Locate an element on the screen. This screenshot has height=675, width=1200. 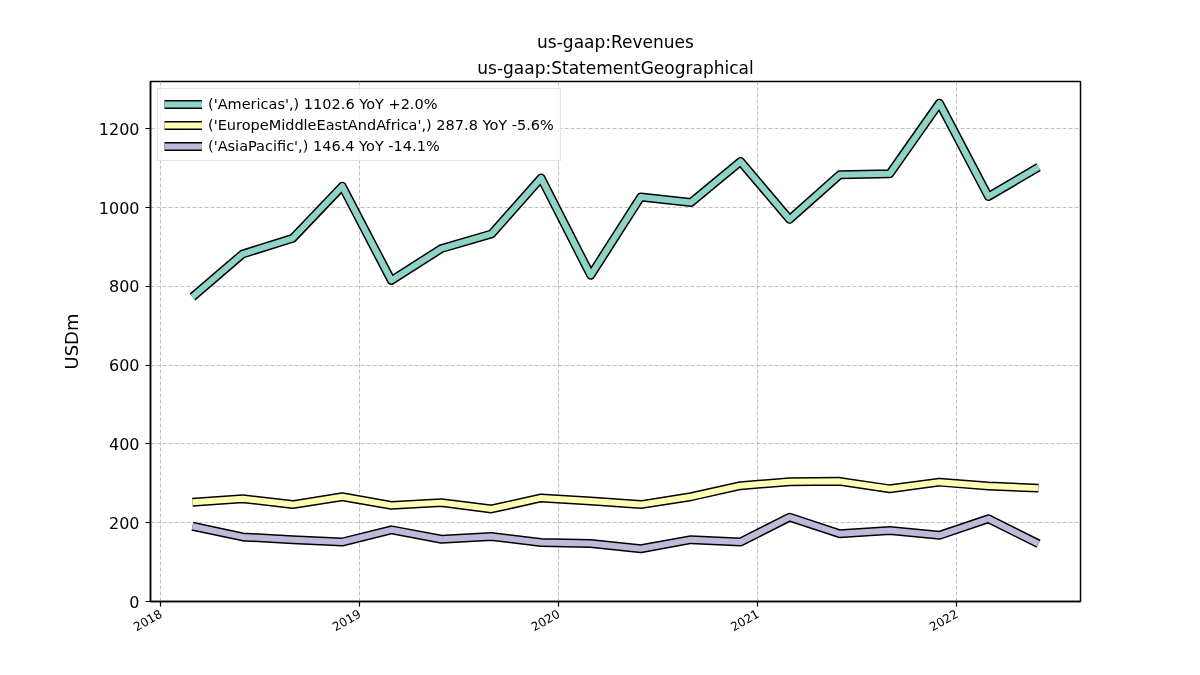
legend-label: ('Americas',) 1102.6 YoY +2.0% is located at coordinates (323, 103).